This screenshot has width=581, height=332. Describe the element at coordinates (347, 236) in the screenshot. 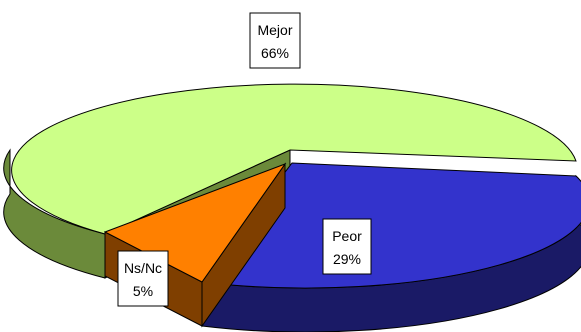

I see `label-peor-name: Peor` at that location.